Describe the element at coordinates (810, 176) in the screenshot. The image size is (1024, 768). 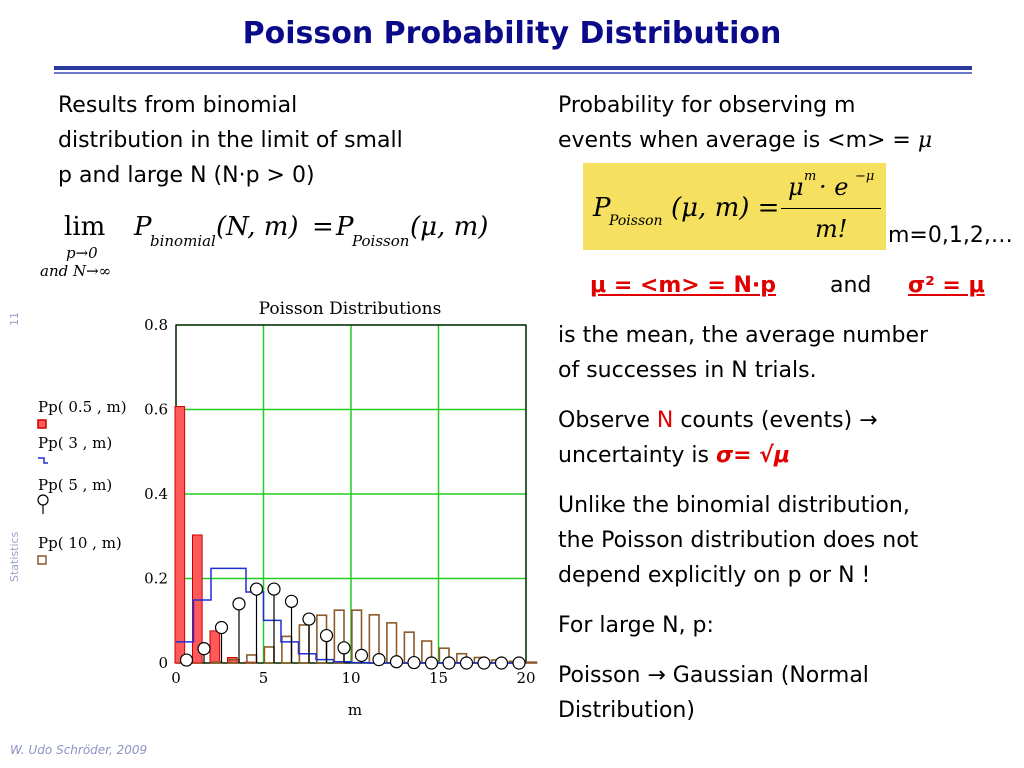
I see `formula-num-sup: m` at that location.